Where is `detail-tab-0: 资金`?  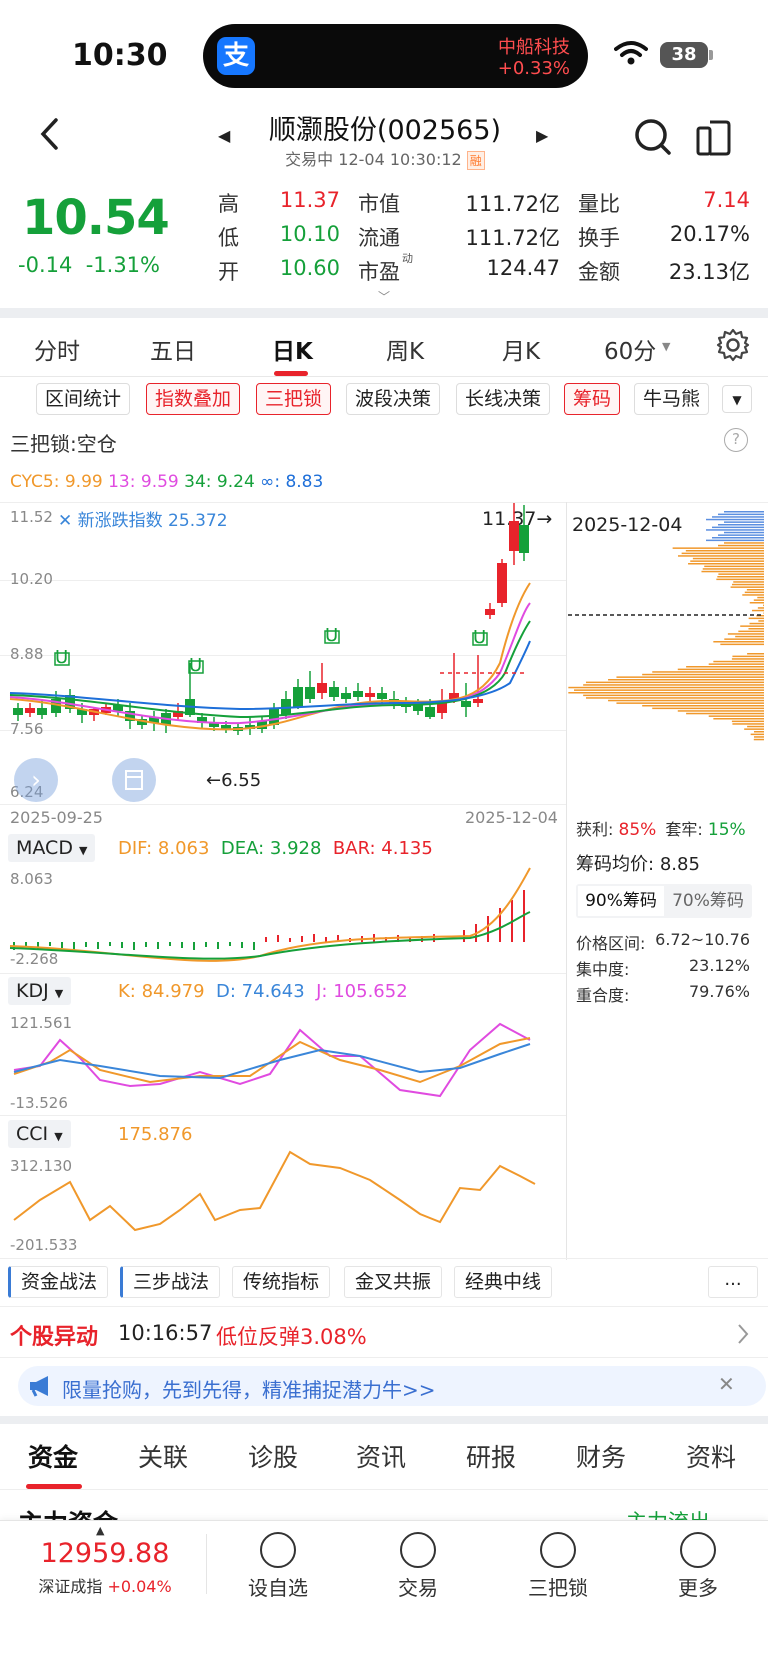 detail-tab-0: 资金 is located at coordinates (53, 1457).